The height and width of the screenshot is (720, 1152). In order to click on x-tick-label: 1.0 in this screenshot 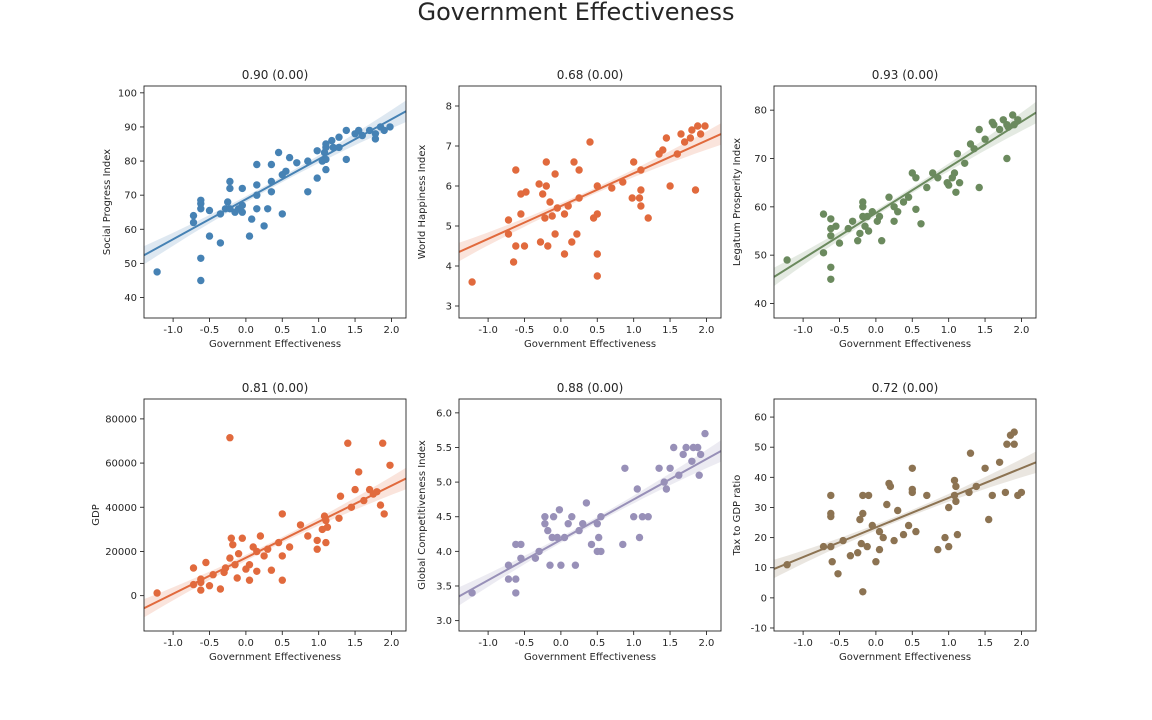, I will do `click(949, 643)`.